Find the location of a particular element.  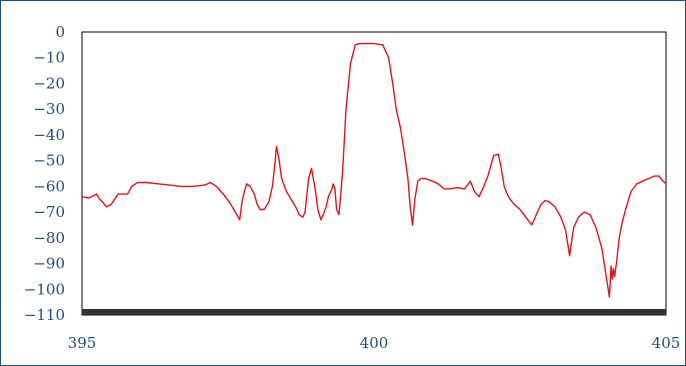

y-tick-label: −90 is located at coordinates (49, 264).